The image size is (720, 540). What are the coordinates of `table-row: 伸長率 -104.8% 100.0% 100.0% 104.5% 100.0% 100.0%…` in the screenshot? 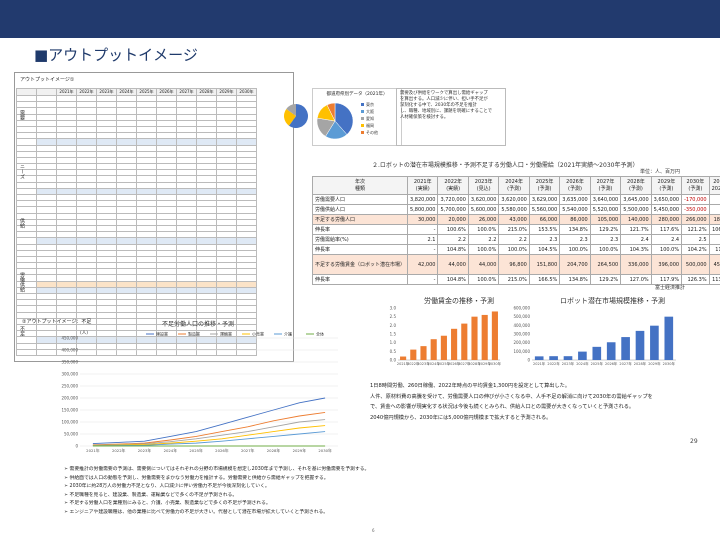 It's located at (515, 249).